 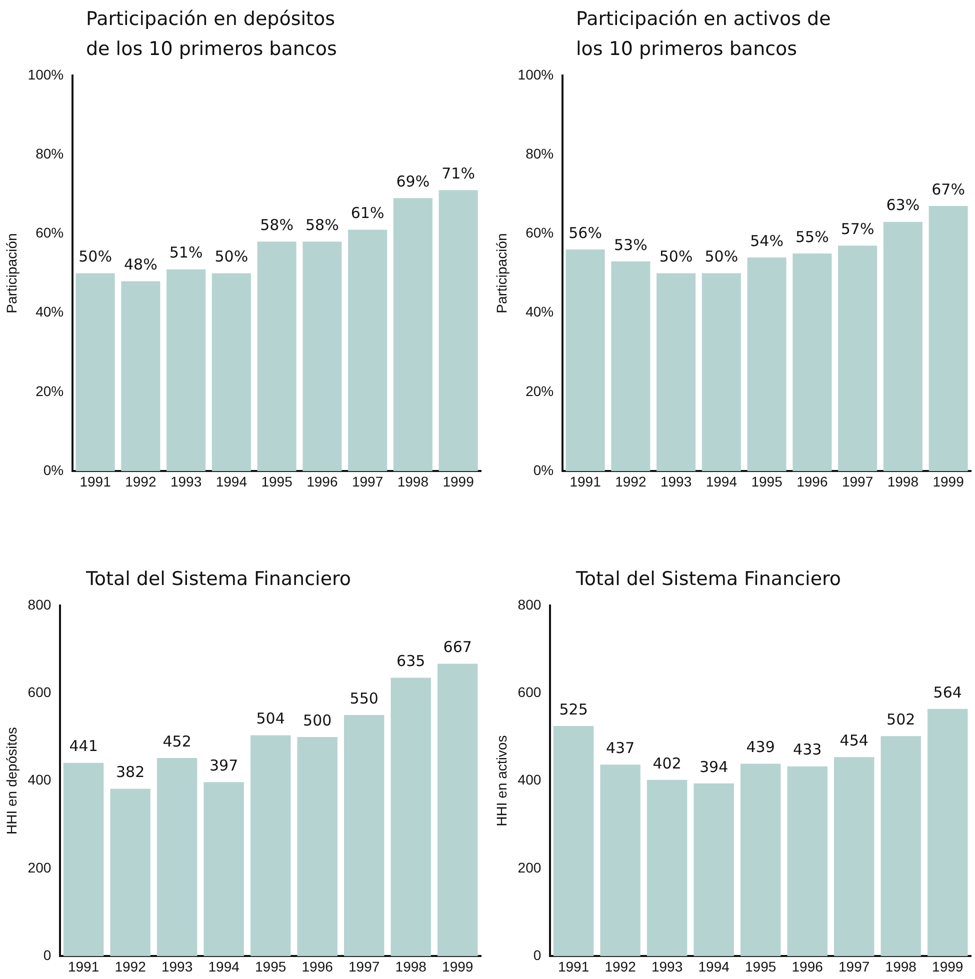 What do you see at coordinates (50, 232) in the screenshot?
I see `y-tick-label: 60%` at bounding box center [50, 232].